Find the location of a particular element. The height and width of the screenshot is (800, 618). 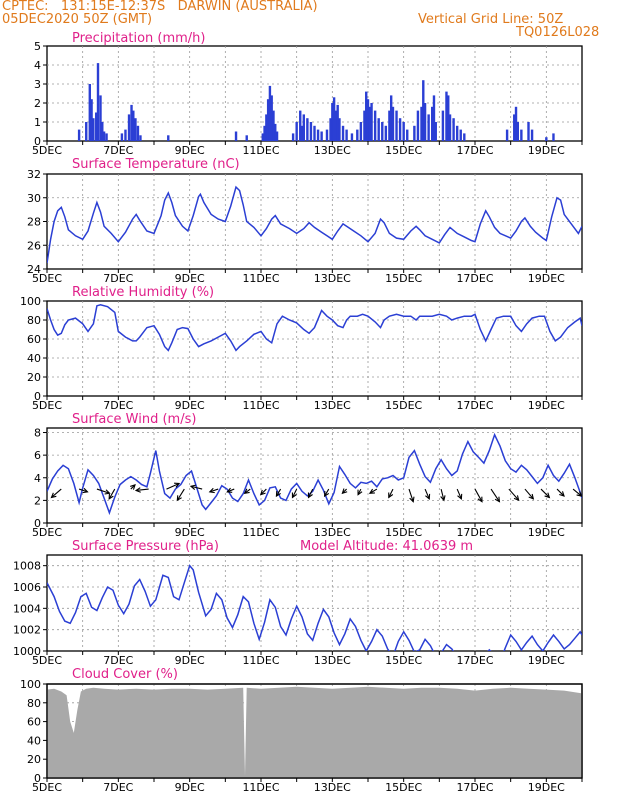

precip-ytick-label: 1 is located at coordinates (37, 122).